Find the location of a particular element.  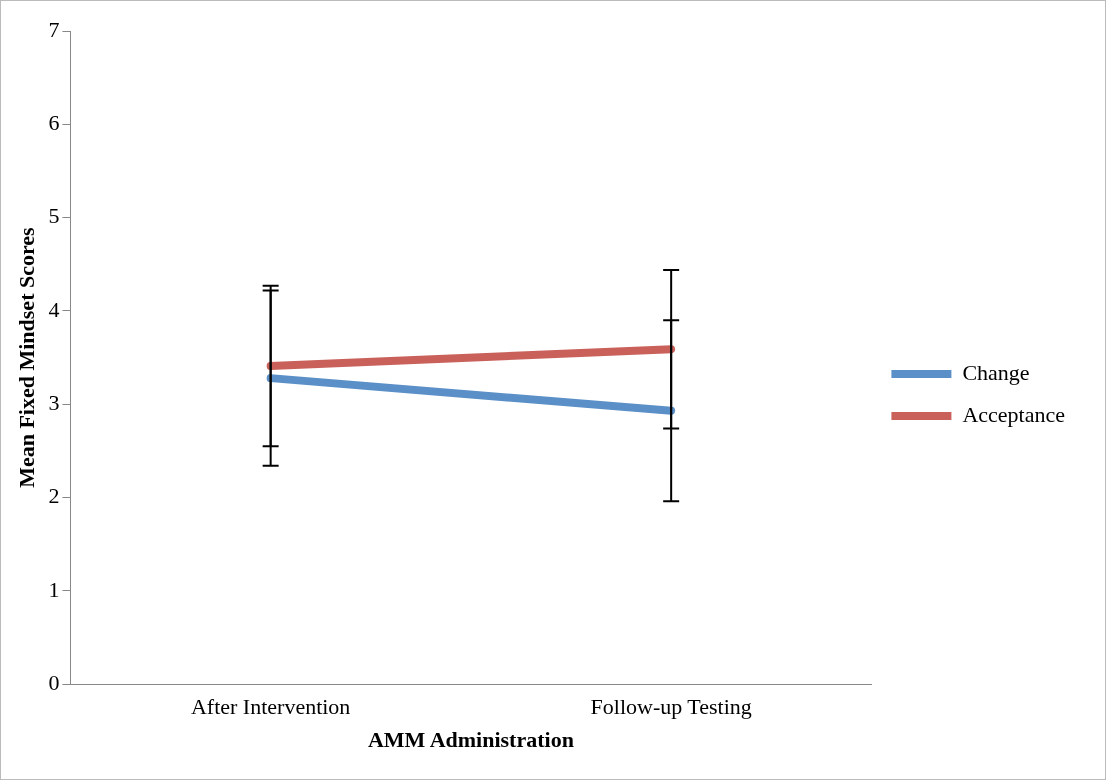

y-tick-label: 0 is located at coordinates (54, 682).